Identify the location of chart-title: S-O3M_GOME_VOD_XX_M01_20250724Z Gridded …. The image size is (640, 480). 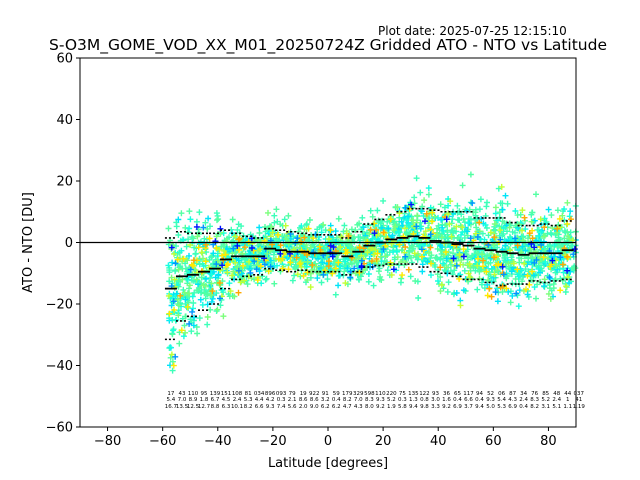
(328, 45).